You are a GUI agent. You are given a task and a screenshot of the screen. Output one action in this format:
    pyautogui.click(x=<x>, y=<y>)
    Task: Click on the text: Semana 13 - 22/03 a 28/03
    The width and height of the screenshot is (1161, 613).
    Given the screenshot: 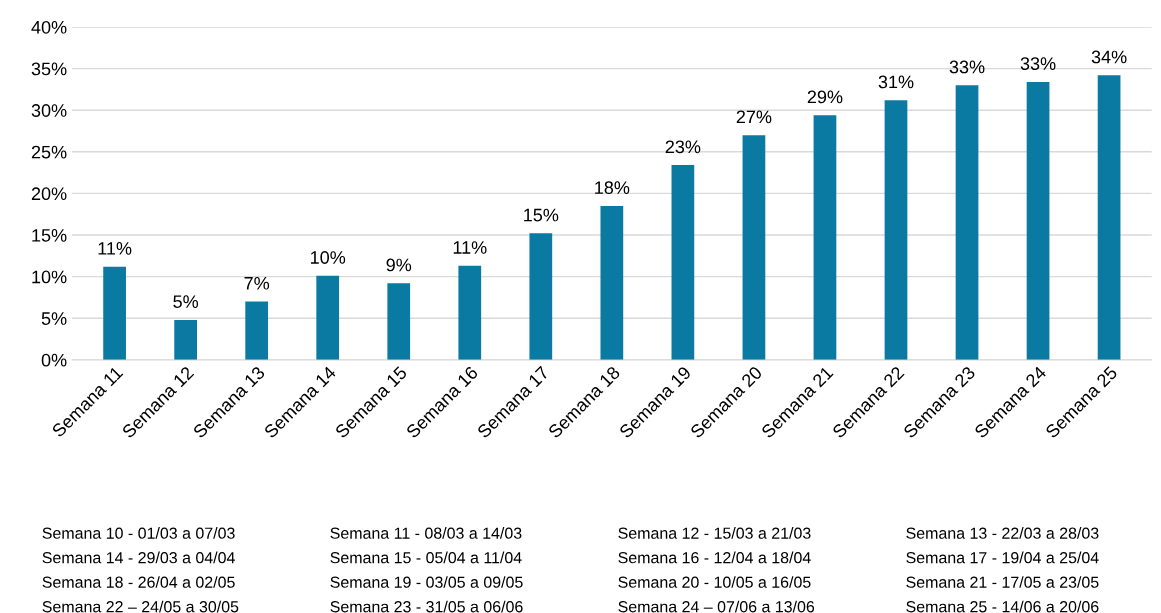 What is the action you would take?
    pyautogui.click(x=1002, y=533)
    